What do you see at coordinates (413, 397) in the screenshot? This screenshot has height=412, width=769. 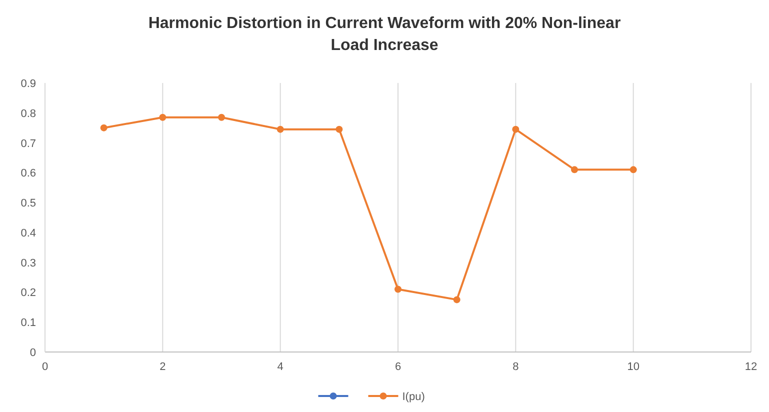 I see `legend-label: I(pu)` at bounding box center [413, 397].